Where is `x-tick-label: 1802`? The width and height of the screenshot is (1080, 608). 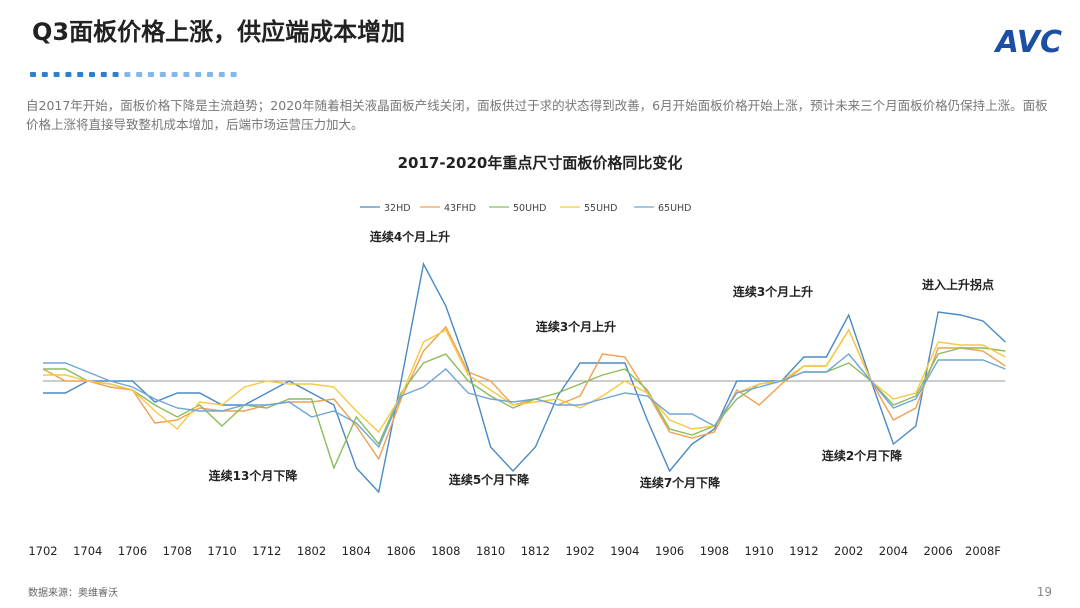
x-tick-label: 1802 is located at coordinates (311, 551).